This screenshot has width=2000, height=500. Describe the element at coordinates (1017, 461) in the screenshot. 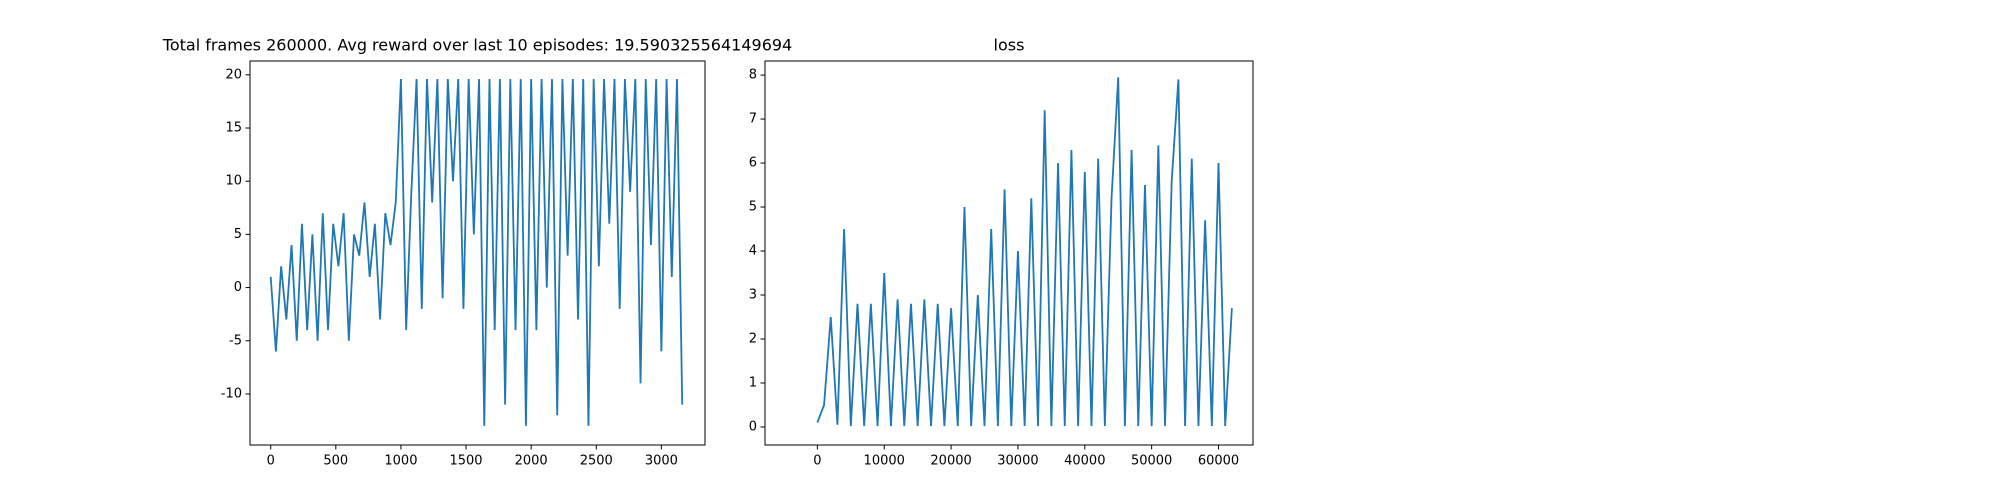

I see `x-tick-label: 30000` at that location.